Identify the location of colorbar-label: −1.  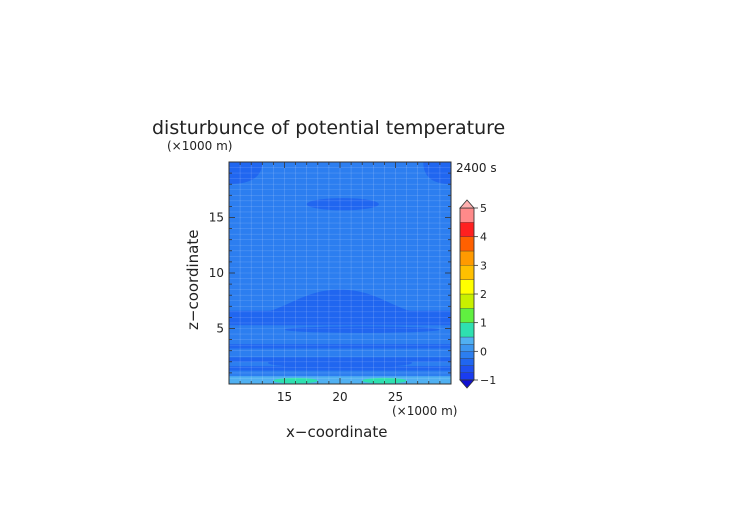
(488, 380).